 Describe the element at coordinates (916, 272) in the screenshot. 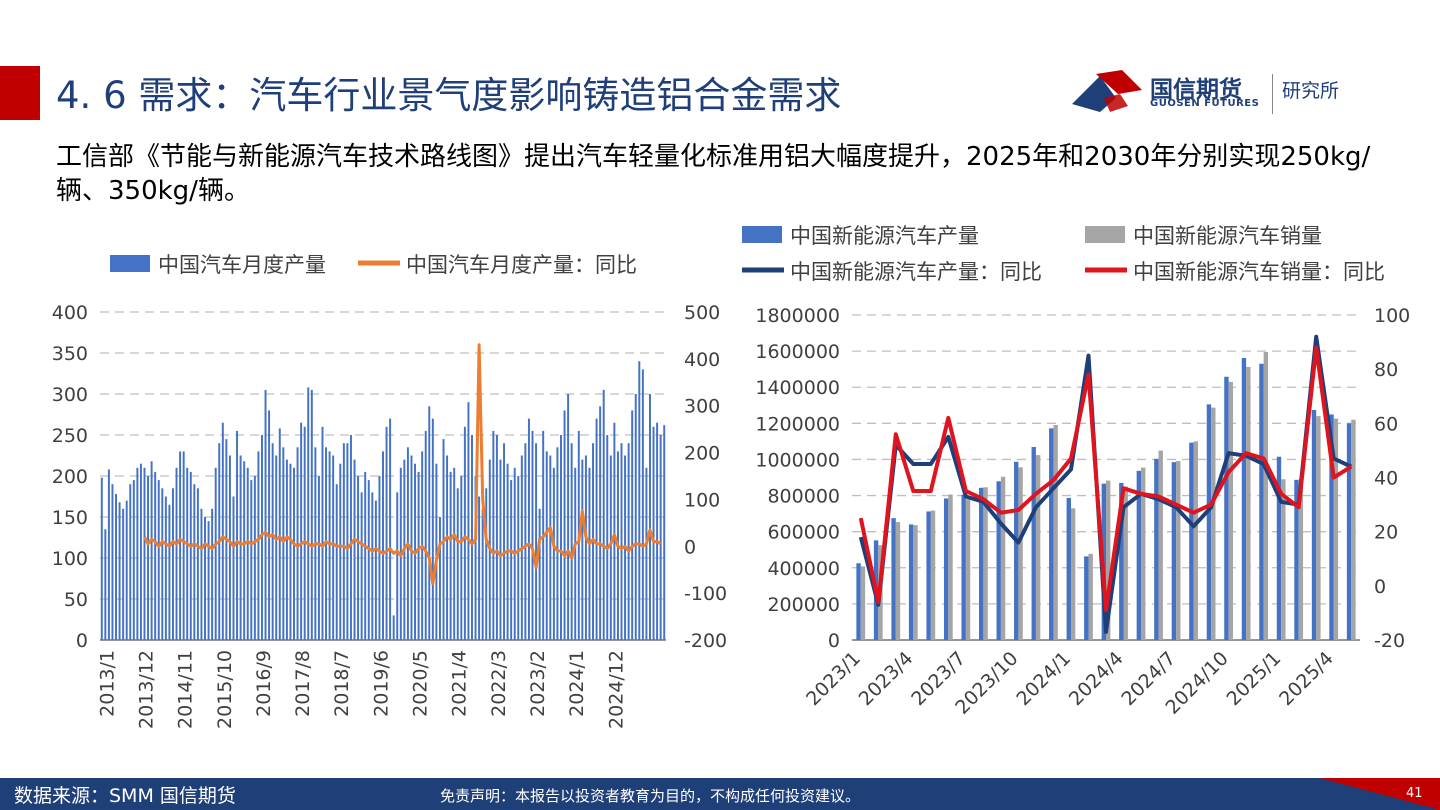

I see `legend-label: 中国新能源汽车产量：同比` at that location.